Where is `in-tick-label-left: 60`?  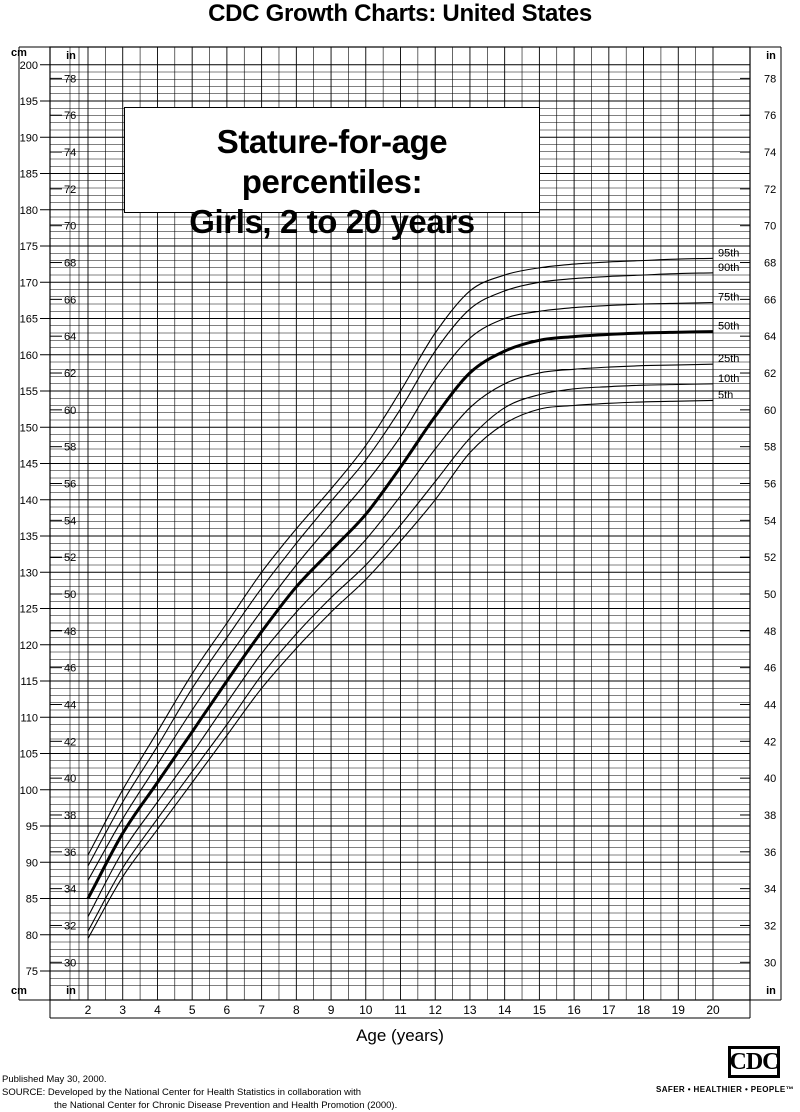
in-tick-label-left: 60 is located at coordinates (70, 411).